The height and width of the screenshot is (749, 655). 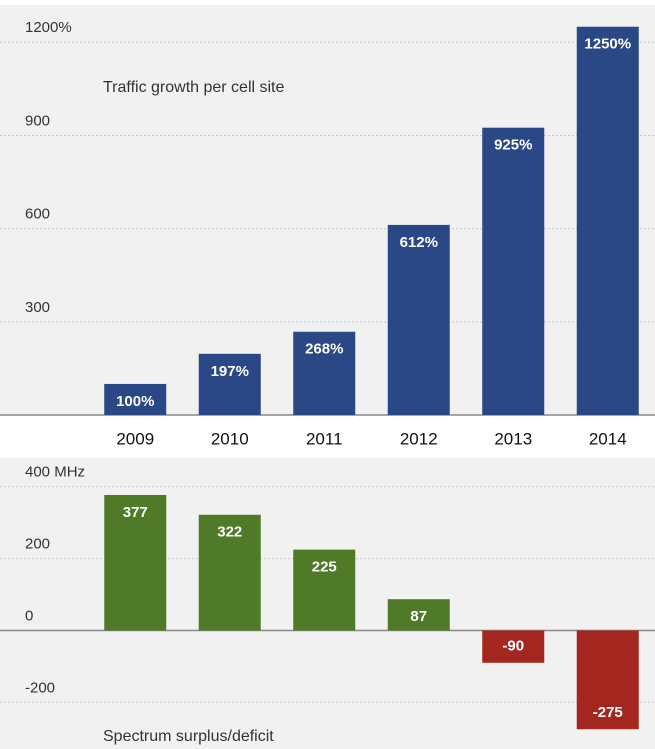 What do you see at coordinates (29, 615) in the screenshot?
I see `y-tick-label: 0` at bounding box center [29, 615].